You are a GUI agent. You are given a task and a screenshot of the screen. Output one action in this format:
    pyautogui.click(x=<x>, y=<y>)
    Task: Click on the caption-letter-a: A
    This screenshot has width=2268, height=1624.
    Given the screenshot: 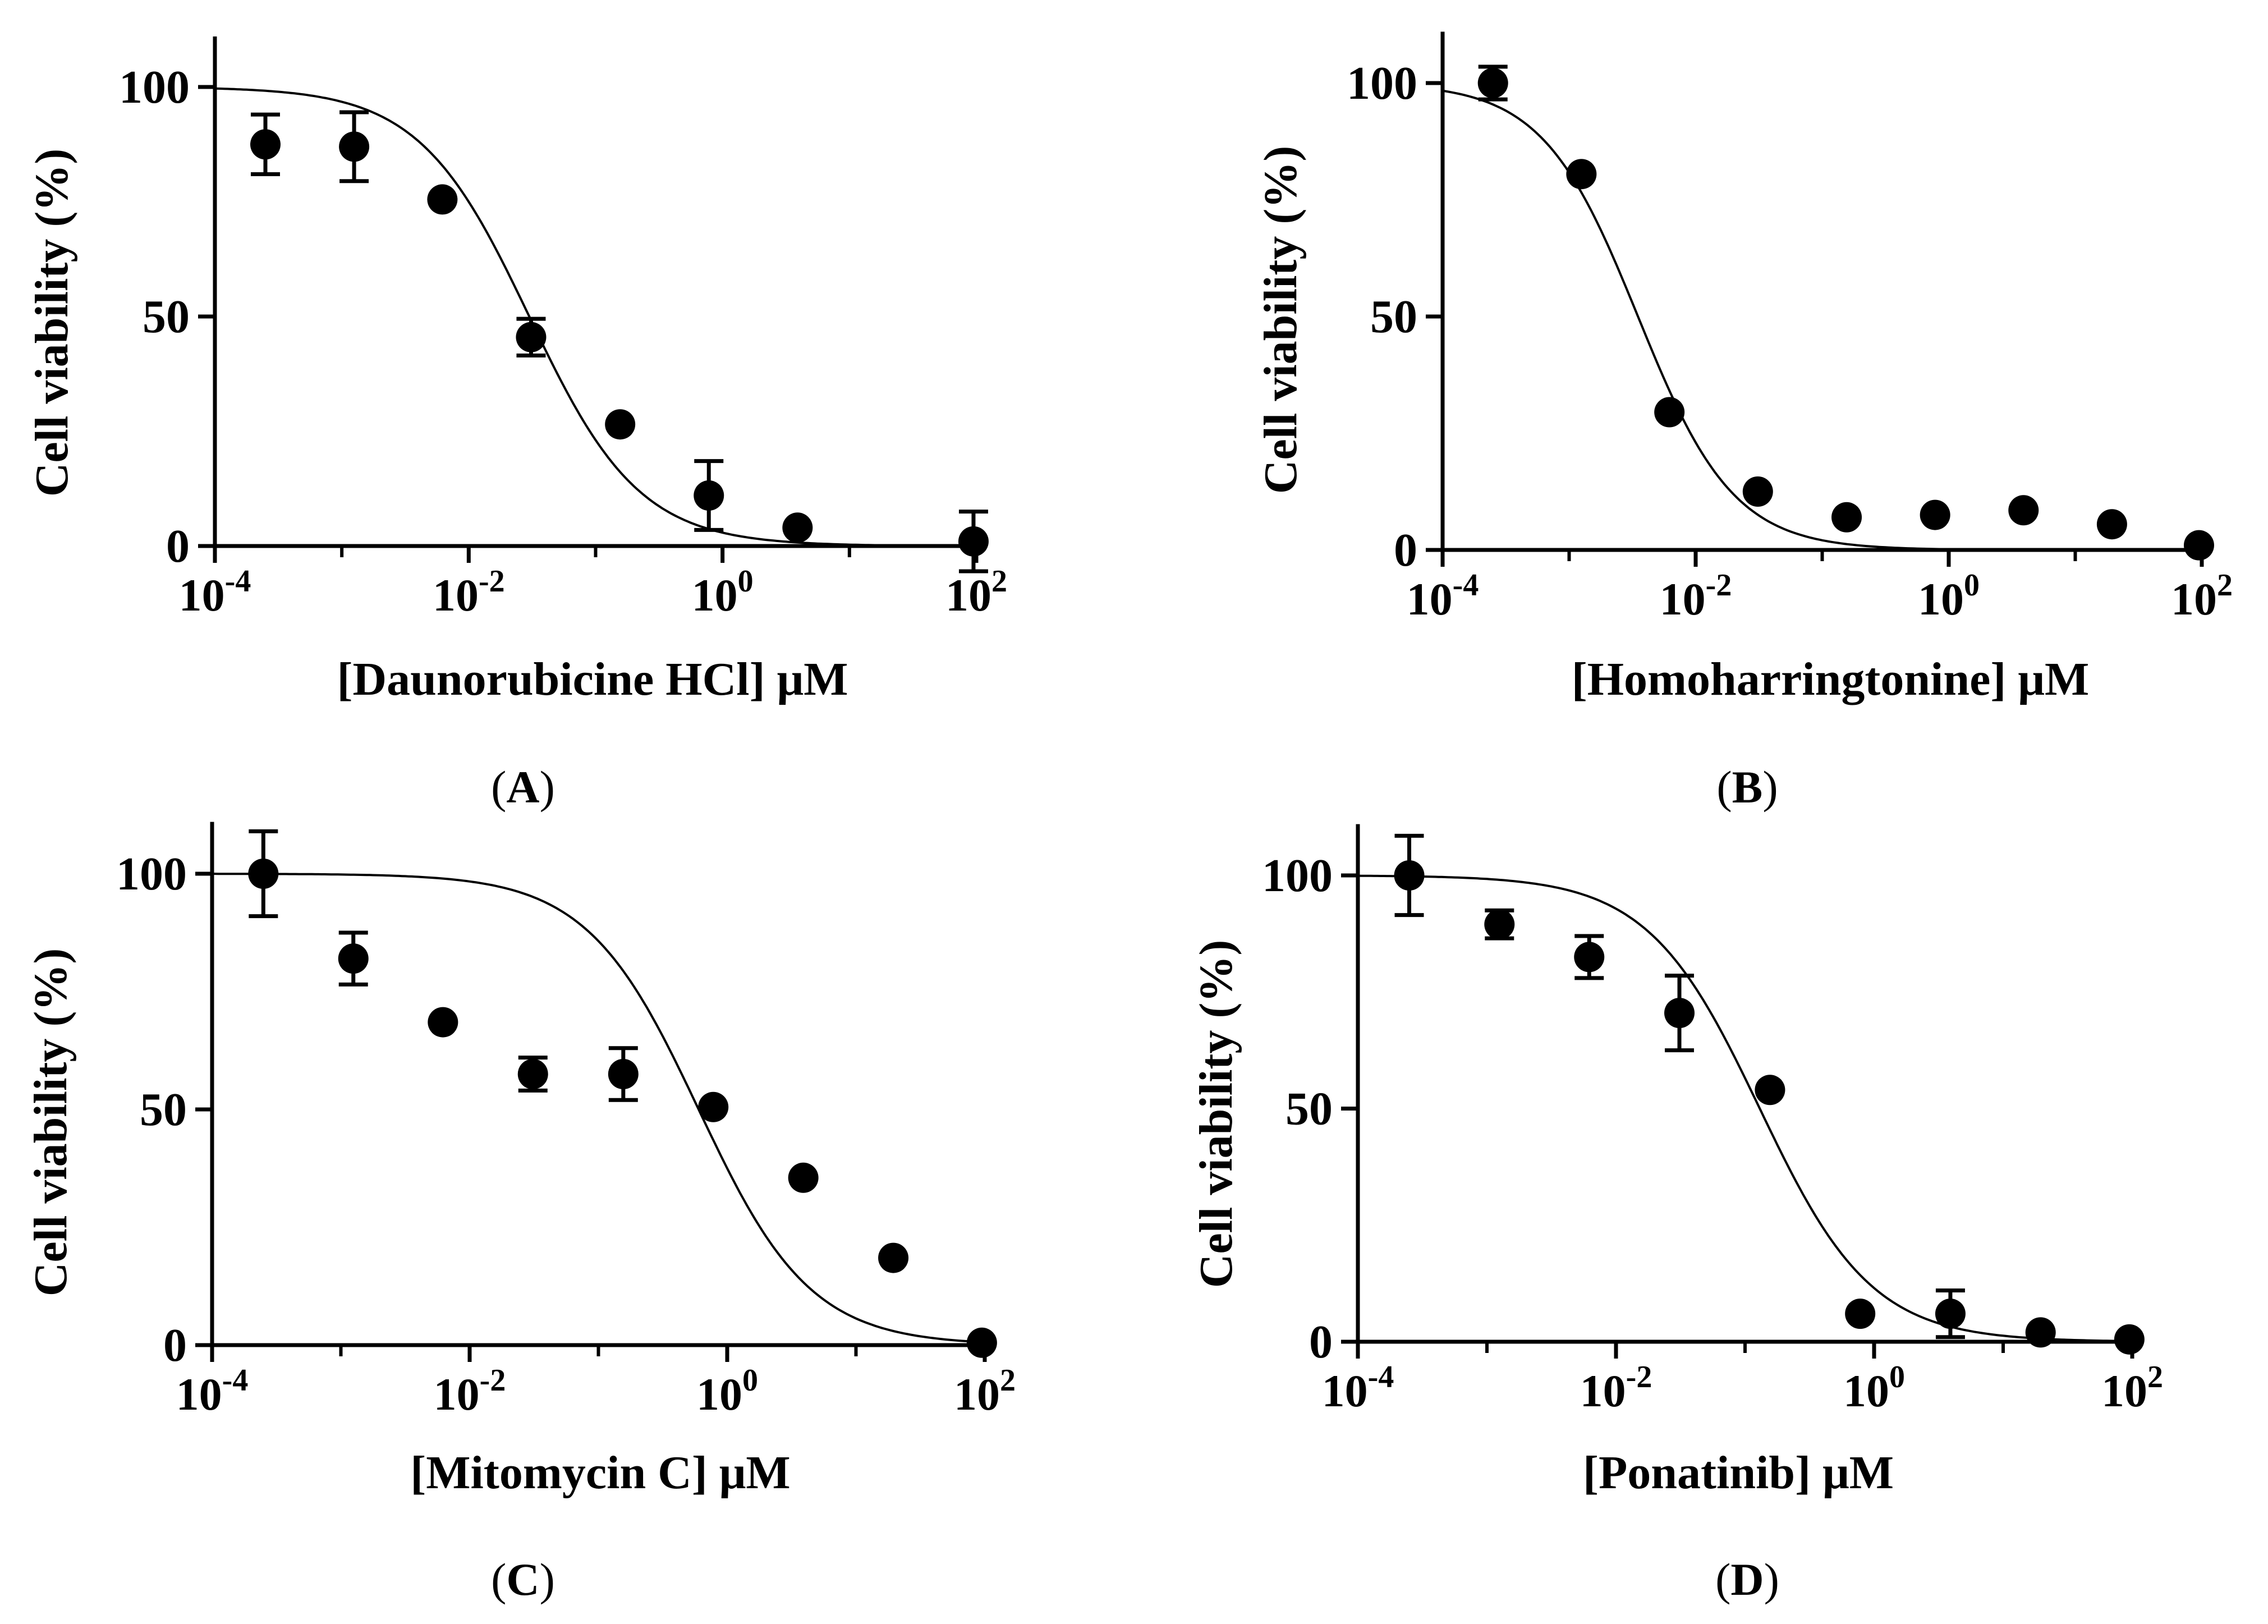 What is the action you would take?
    pyautogui.click(x=522, y=787)
    